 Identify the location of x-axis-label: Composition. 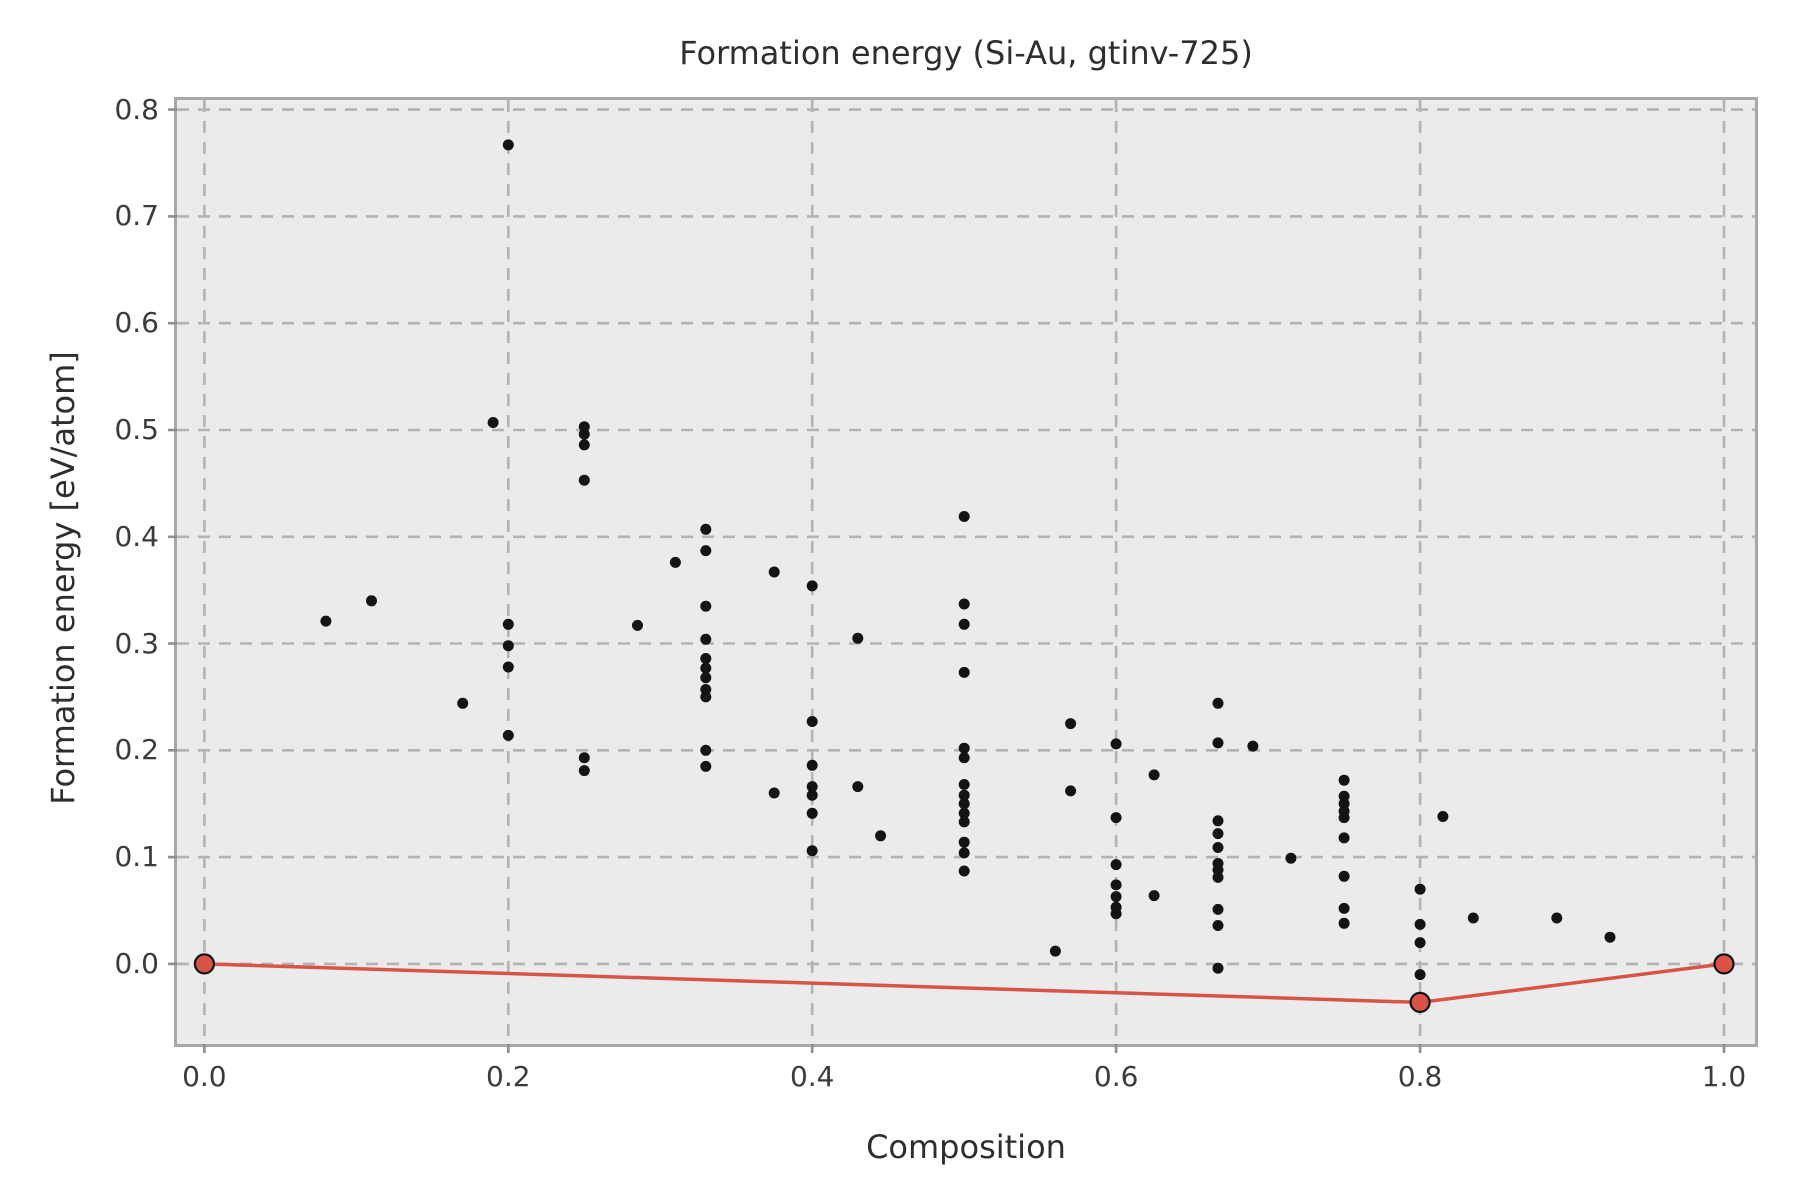
(966, 1147).